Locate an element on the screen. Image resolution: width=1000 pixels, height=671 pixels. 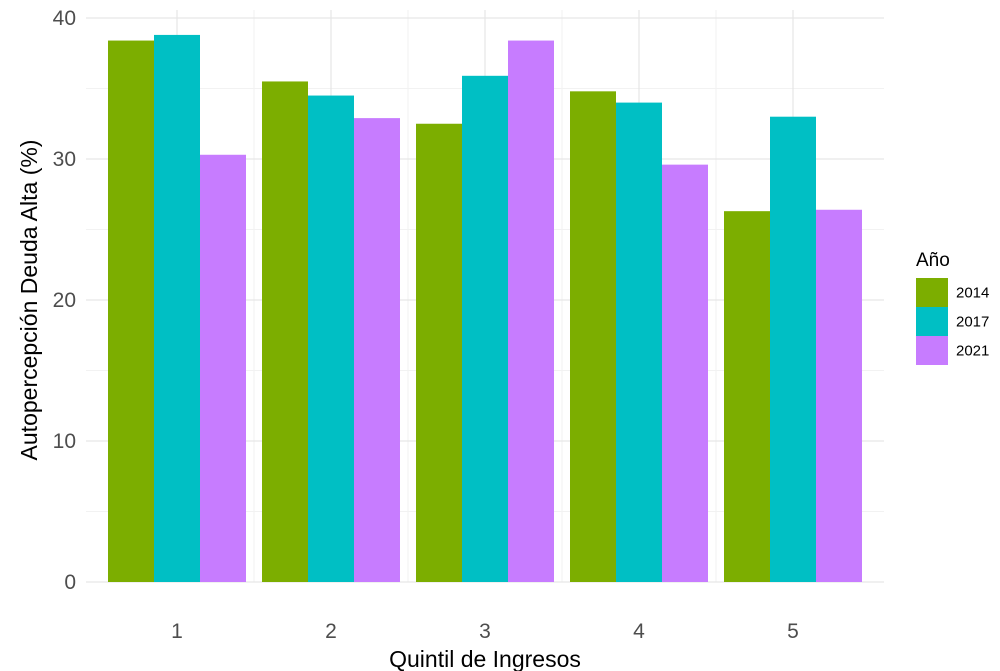
bar-2021-q2 is located at coordinates (377, 350).